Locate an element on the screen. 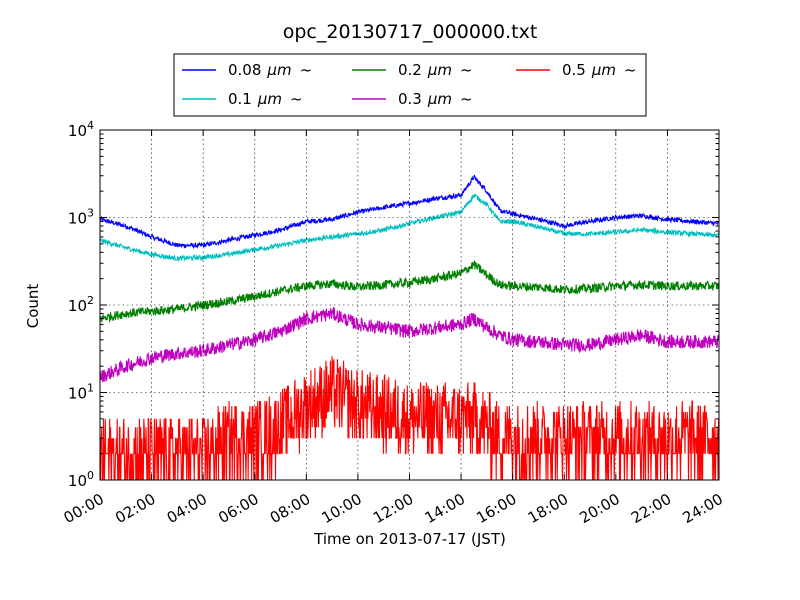  y-tick-label: 10³ is located at coordinates (81, 217).